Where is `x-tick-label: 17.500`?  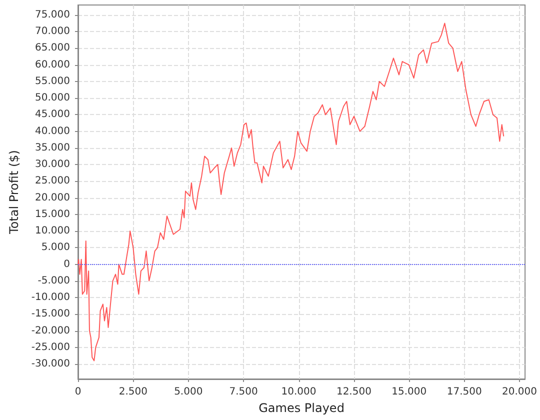 x-tick-label: 17.500 is located at coordinates (464, 392).